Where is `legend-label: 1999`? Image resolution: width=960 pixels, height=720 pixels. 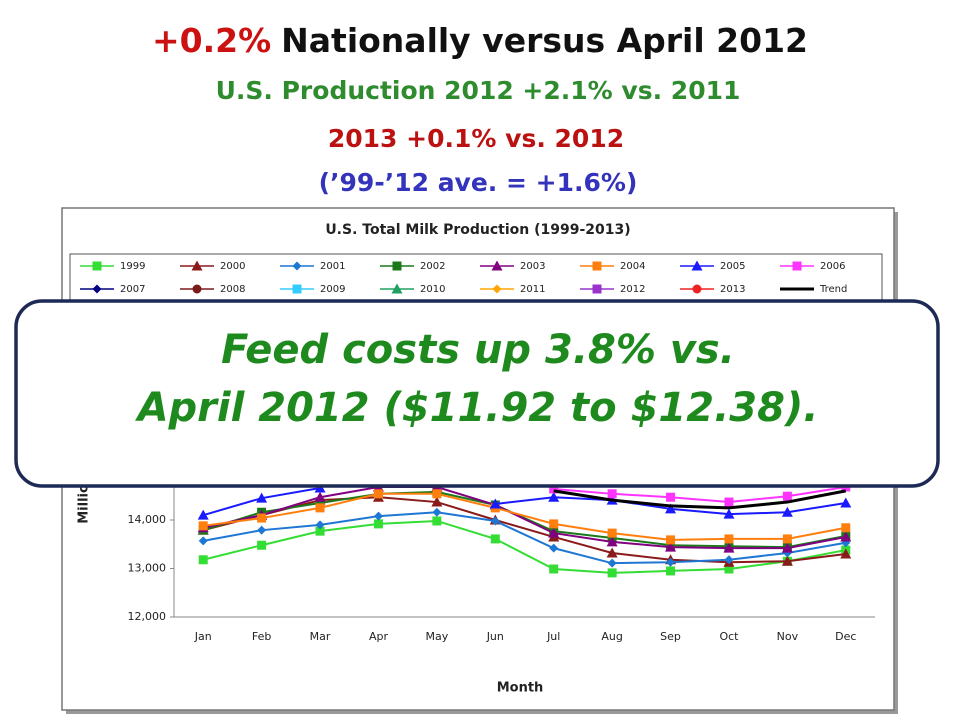
legend-label: 1999 is located at coordinates (132, 266).